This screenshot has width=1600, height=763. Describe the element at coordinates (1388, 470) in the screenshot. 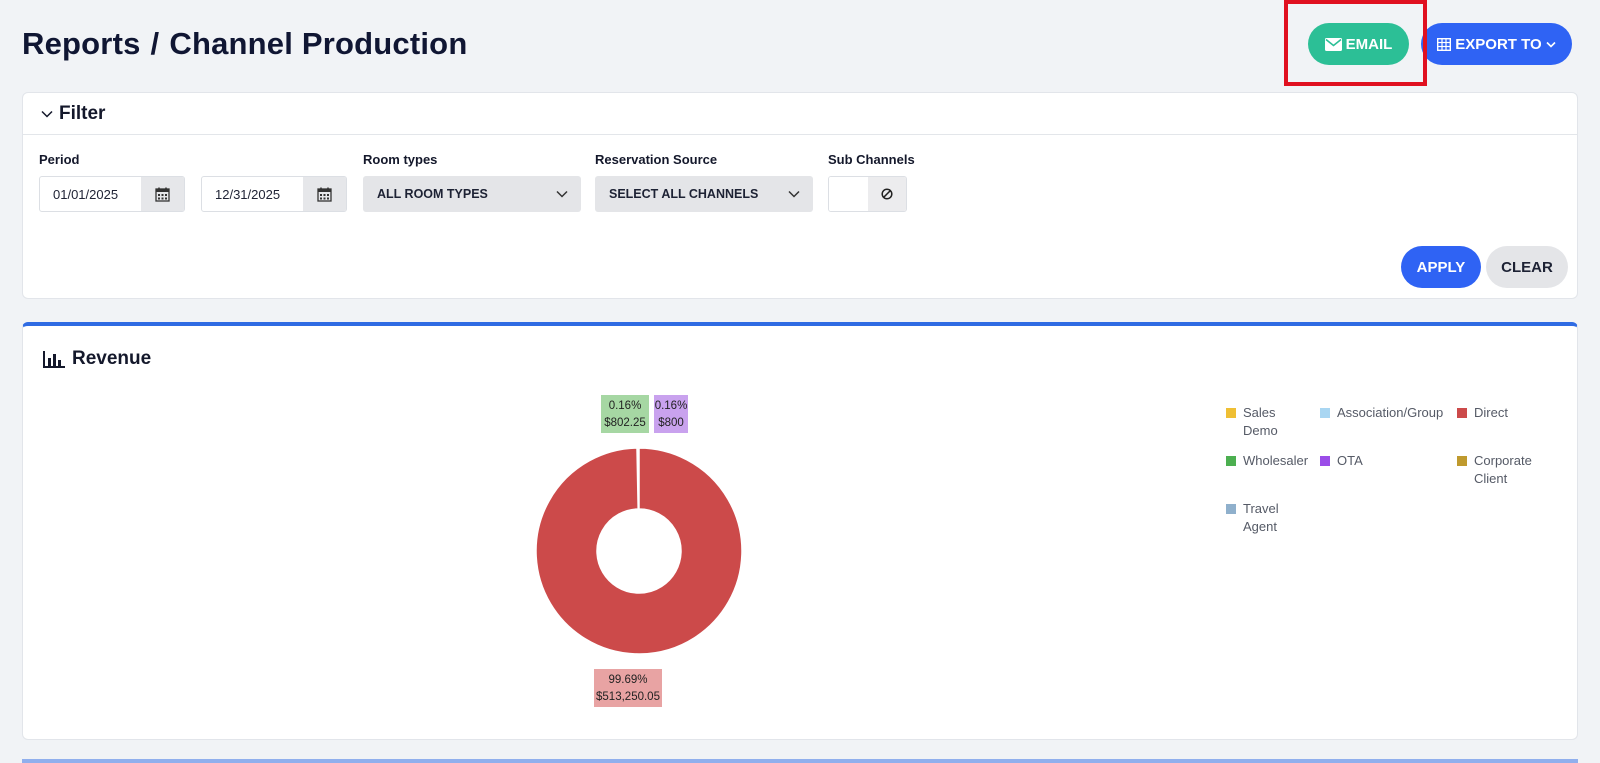

I see `legend-item-ota: OTA` at that location.